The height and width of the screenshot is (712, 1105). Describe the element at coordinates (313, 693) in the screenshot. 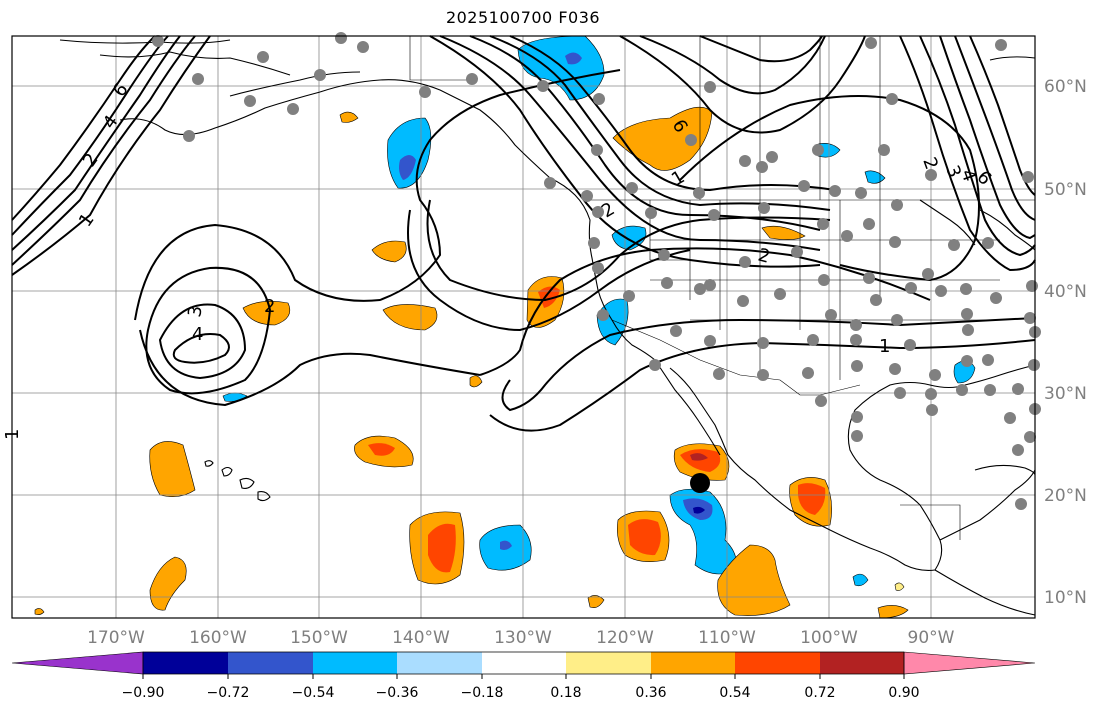

I see `colorbar-tick-label: −0.54` at that location.